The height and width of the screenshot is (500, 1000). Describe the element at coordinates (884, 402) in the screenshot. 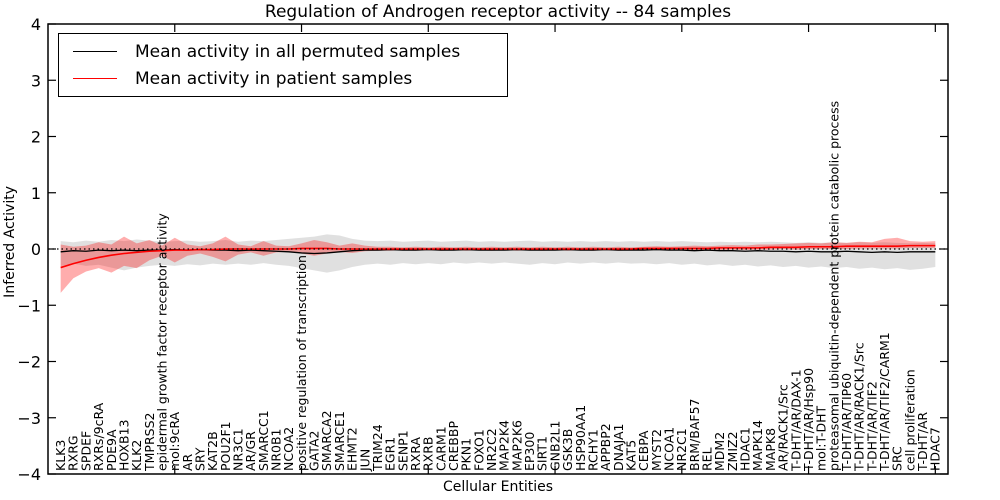

I see `x-category-label: T-DHT/AR/TIF2/CARM1` at that location.